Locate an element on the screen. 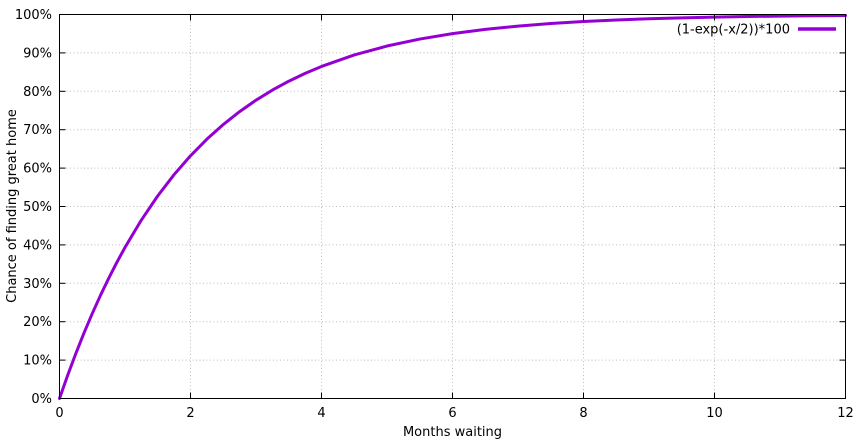 This screenshot has width=865, height=443. legend-label: (1-exp(-x/2))*100 is located at coordinates (733, 30).